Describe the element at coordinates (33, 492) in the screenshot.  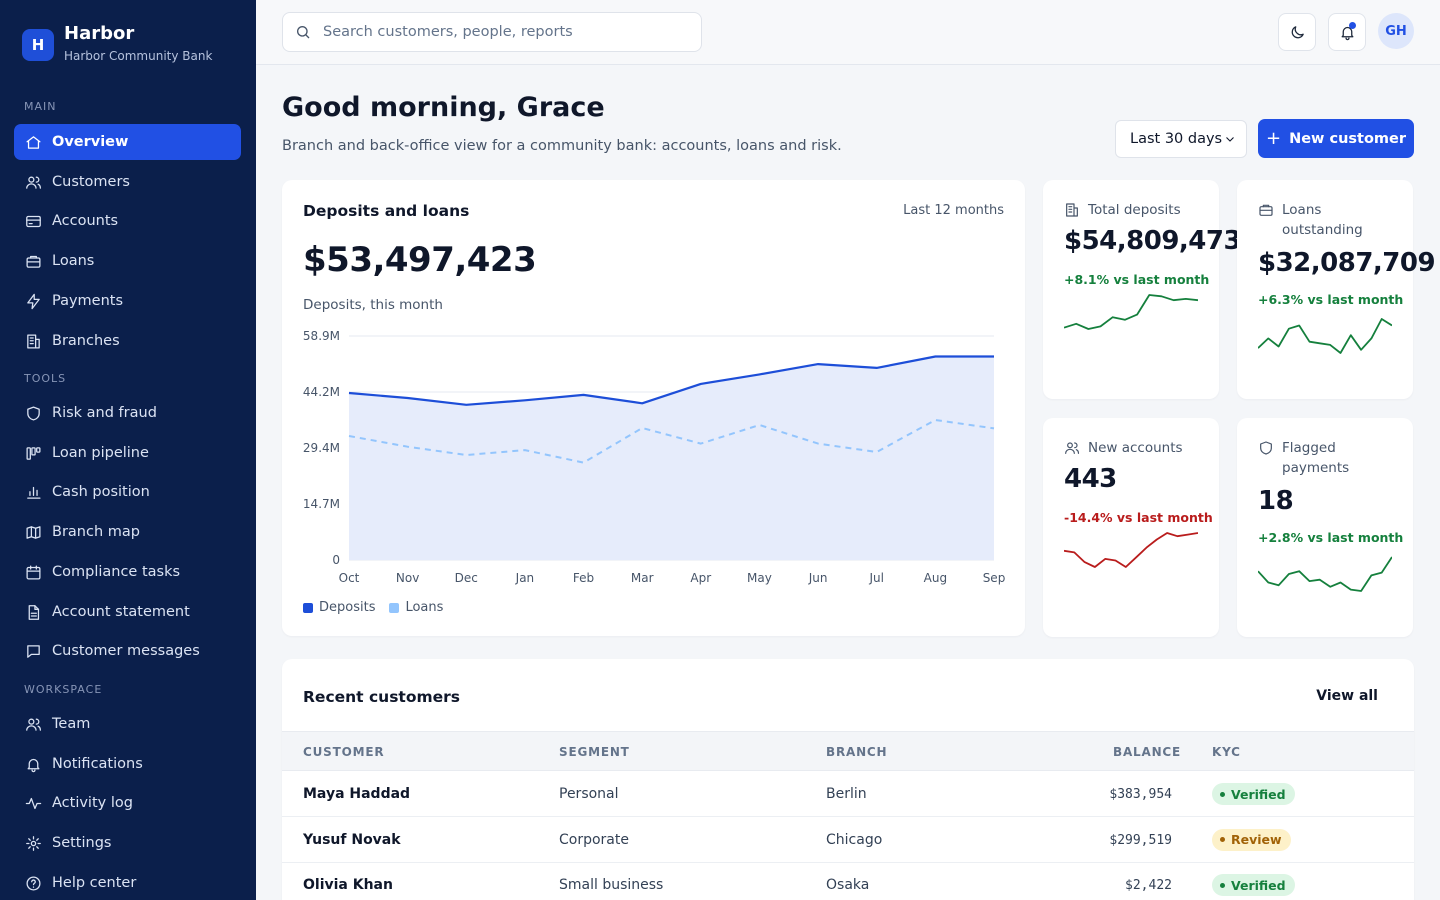
I see `bar-chart-icon` at that location.